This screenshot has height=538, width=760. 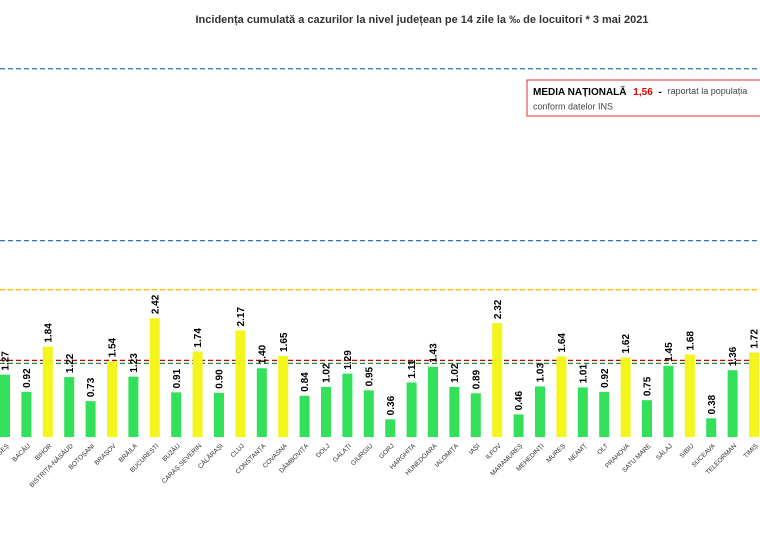 What do you see at coordinates (708, 91) in the screenshot?
I see `annotation-text: raportat la populația` at bounding box center [708, 91].